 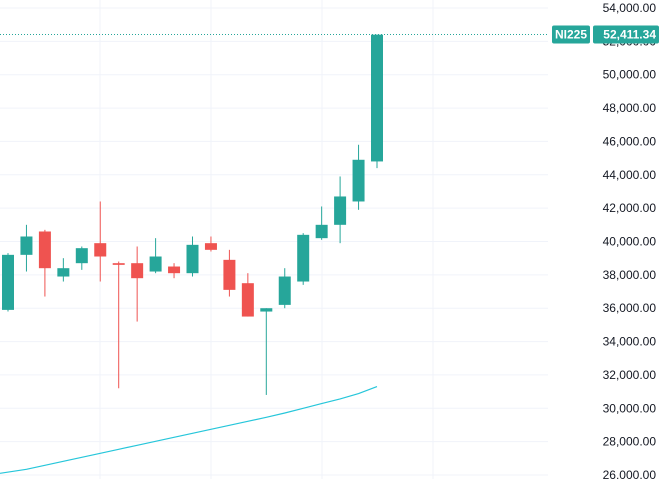 I want to click on y-tick-label: 46,000.00, so click(x=630, y=141).